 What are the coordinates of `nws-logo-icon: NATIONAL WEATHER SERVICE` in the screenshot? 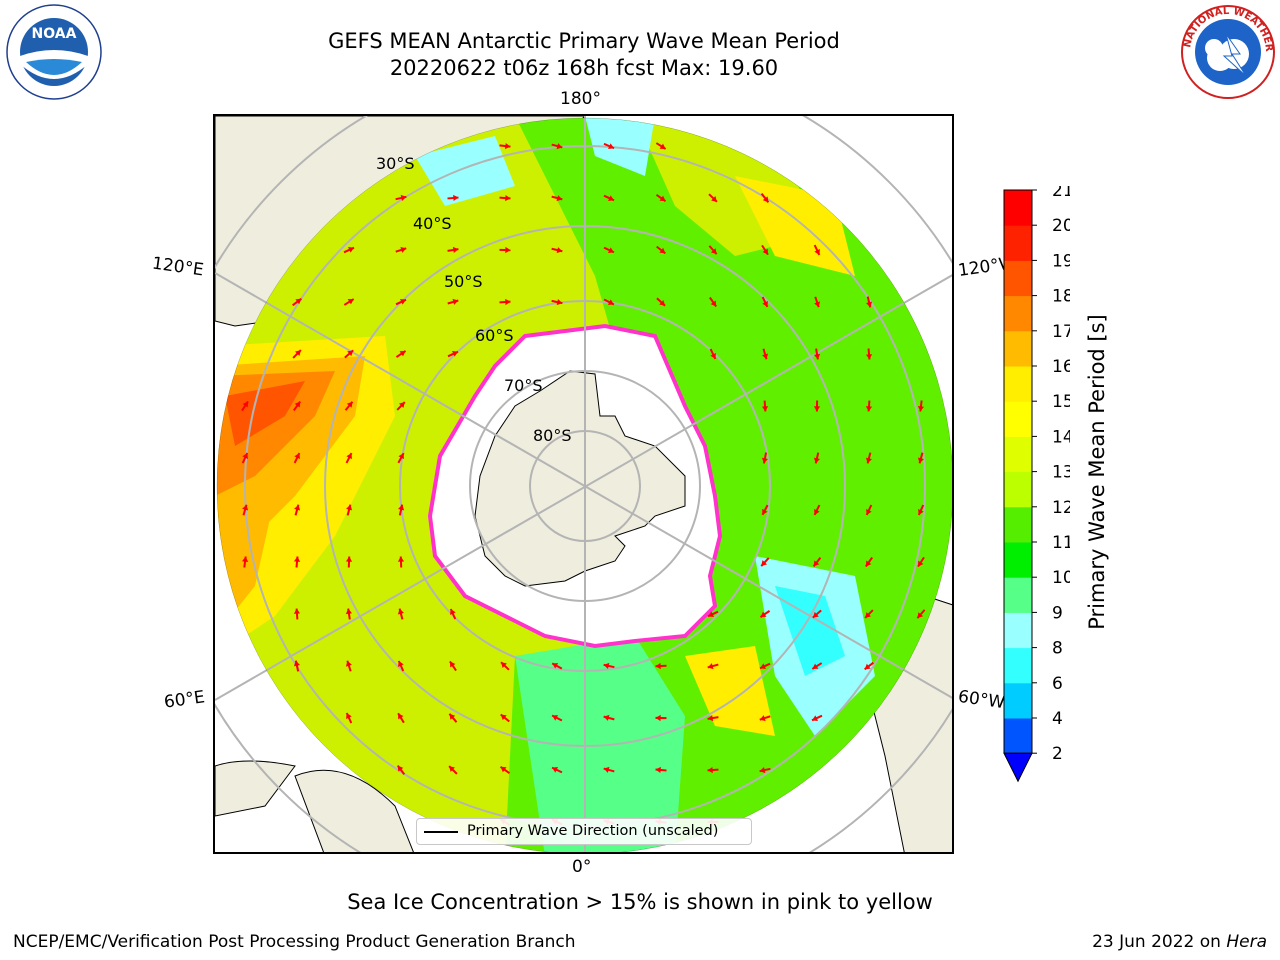 It's located at (1226, 52).